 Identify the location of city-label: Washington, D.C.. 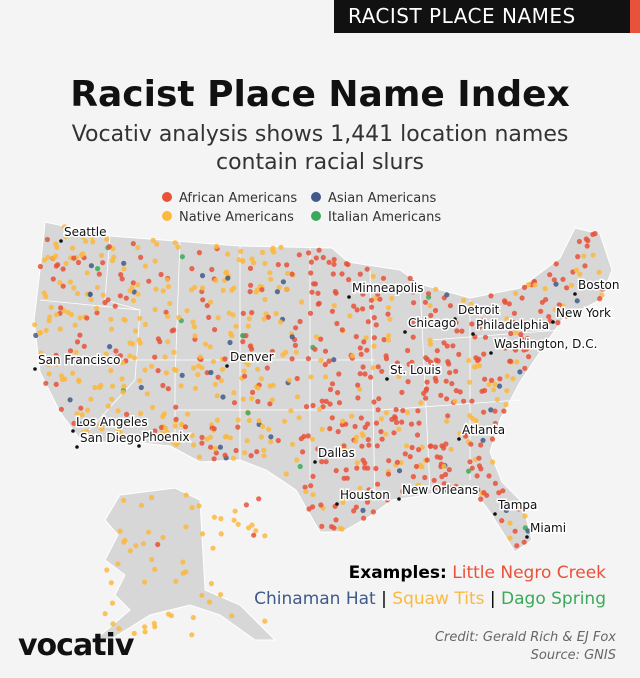
(545, 344).